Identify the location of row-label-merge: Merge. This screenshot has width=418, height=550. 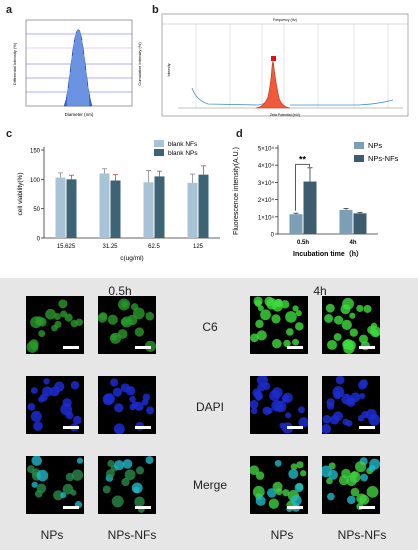
(209, 485).